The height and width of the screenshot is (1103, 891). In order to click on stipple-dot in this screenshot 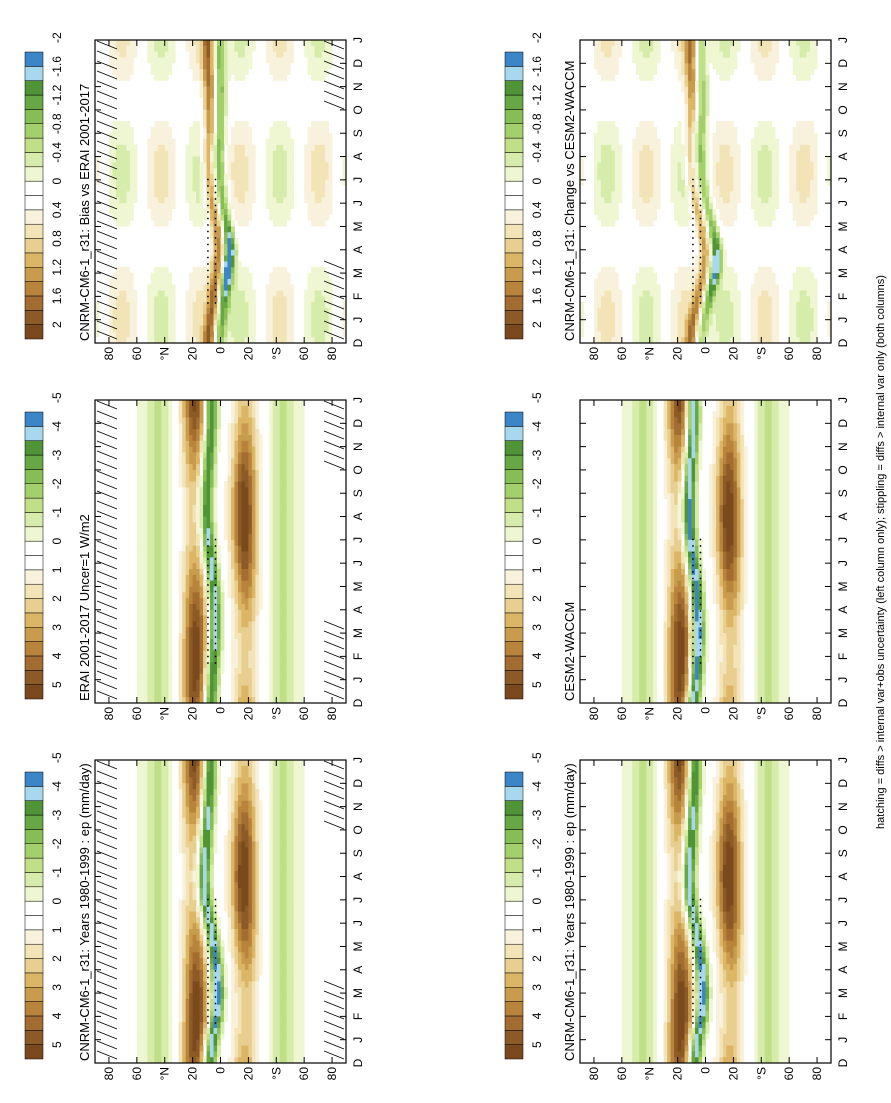, I will do `click(215, 958)`.